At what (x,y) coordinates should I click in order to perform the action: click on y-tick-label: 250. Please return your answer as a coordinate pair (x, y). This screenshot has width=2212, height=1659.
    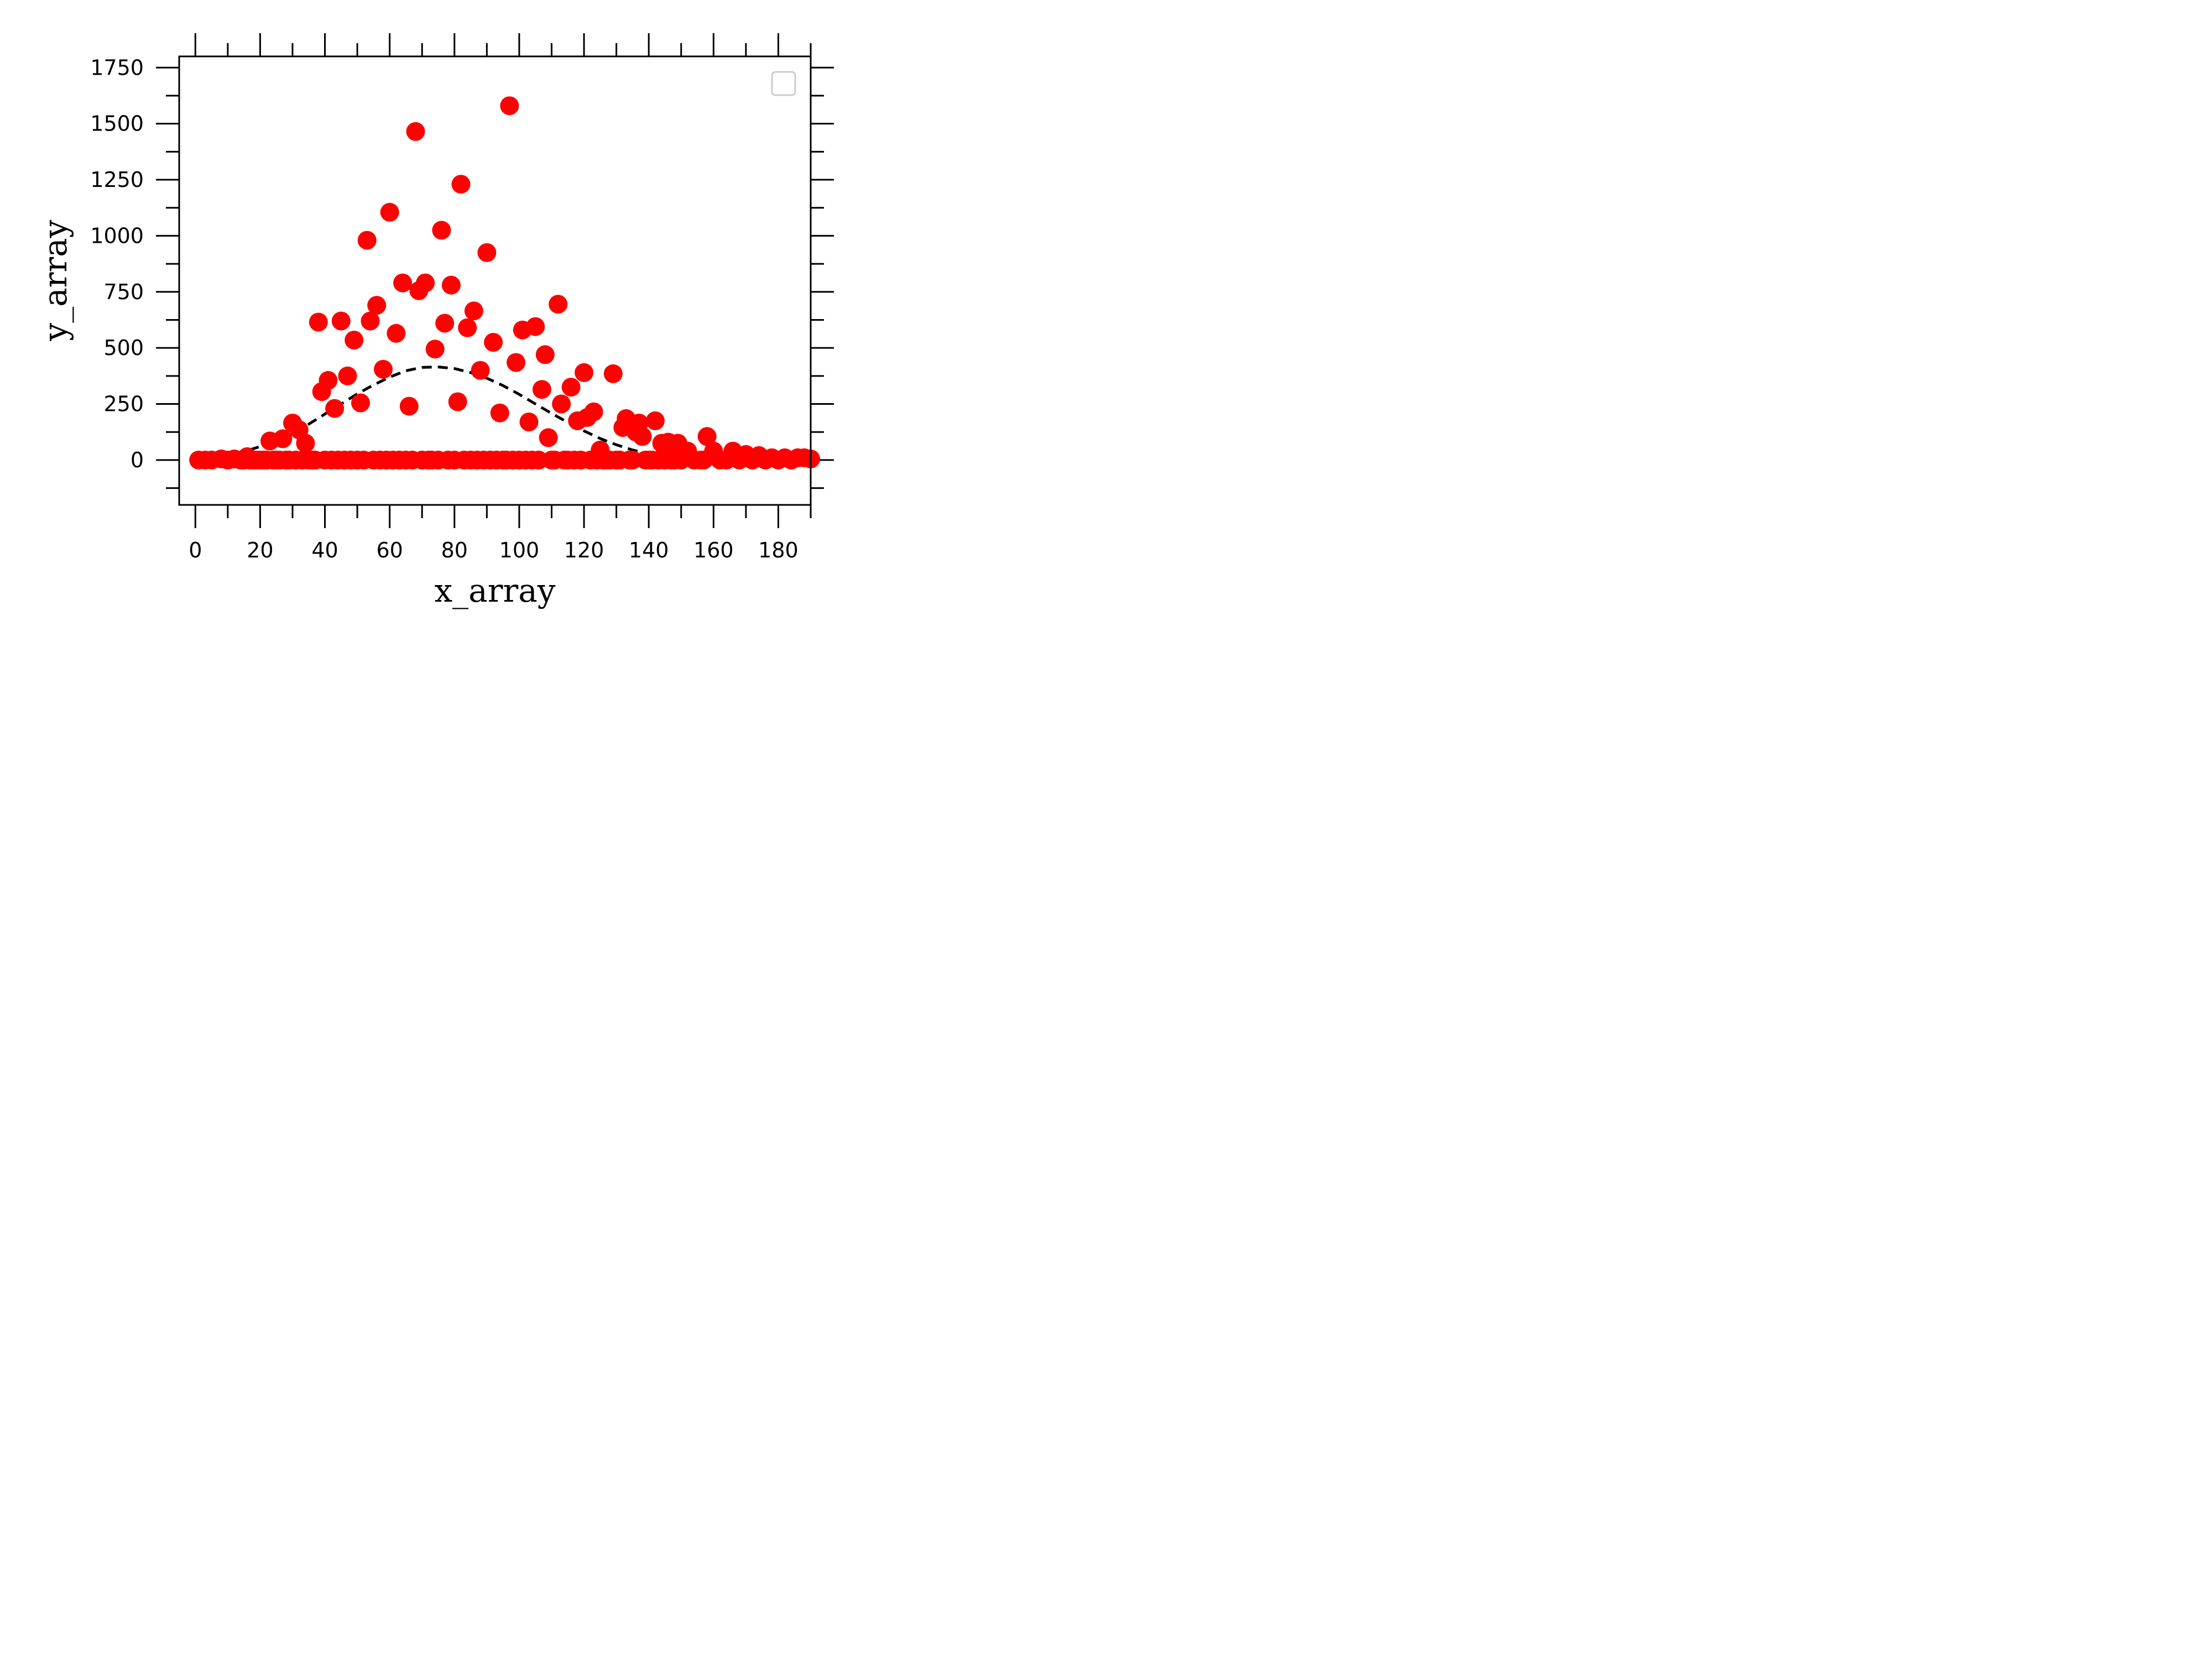
    Looking at the image, I should click on (124, 404).